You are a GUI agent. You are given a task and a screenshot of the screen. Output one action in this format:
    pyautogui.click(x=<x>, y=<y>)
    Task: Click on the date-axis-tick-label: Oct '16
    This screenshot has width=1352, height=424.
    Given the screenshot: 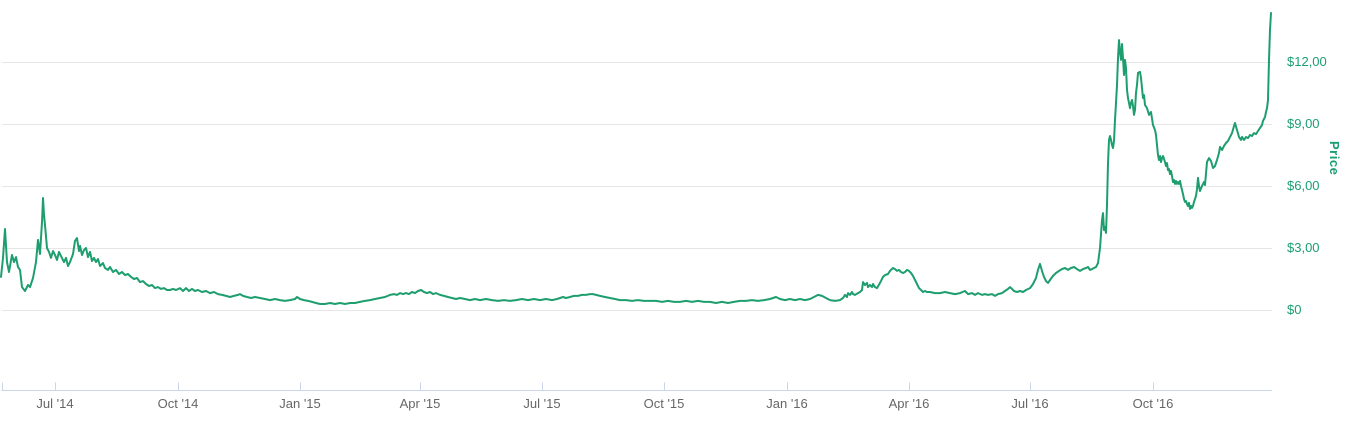 What is the action you would take?
    pyautogui.click(x=1153, y=403)
    